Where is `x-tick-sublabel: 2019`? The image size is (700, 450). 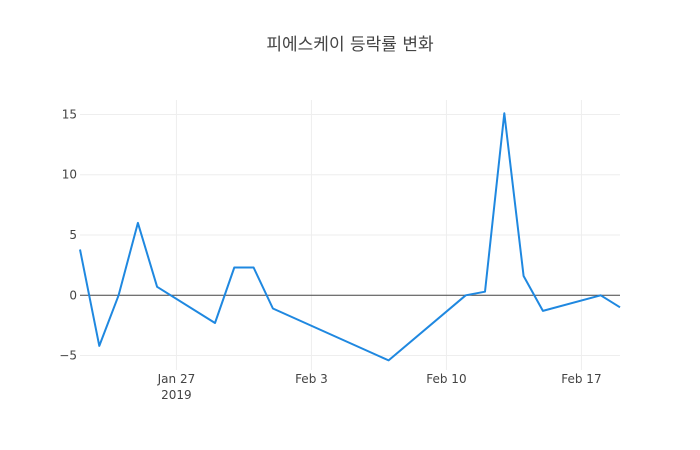
x-tick-sublabel: 2019 is located at coordinates (176, 395).